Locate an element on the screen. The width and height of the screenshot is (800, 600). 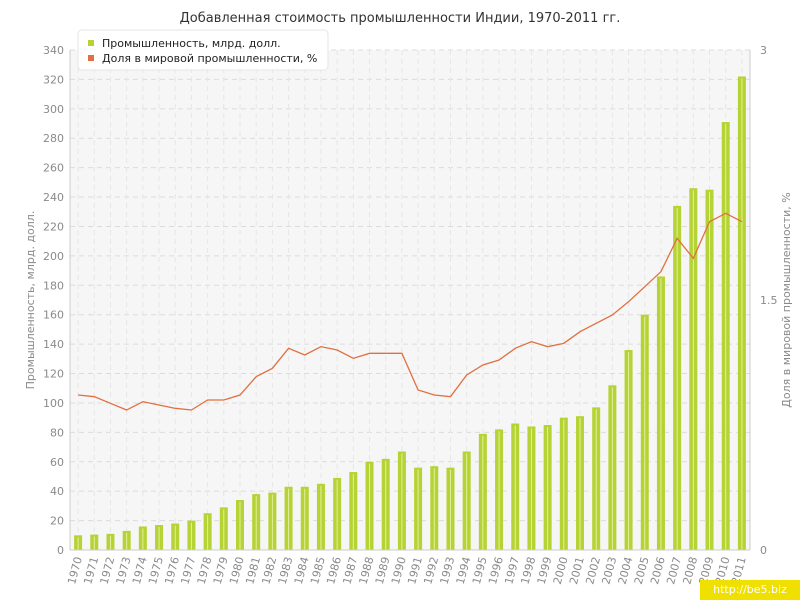
left-axis-title: Промышленность, млрд. долл. is located at coordinates (30, 300).